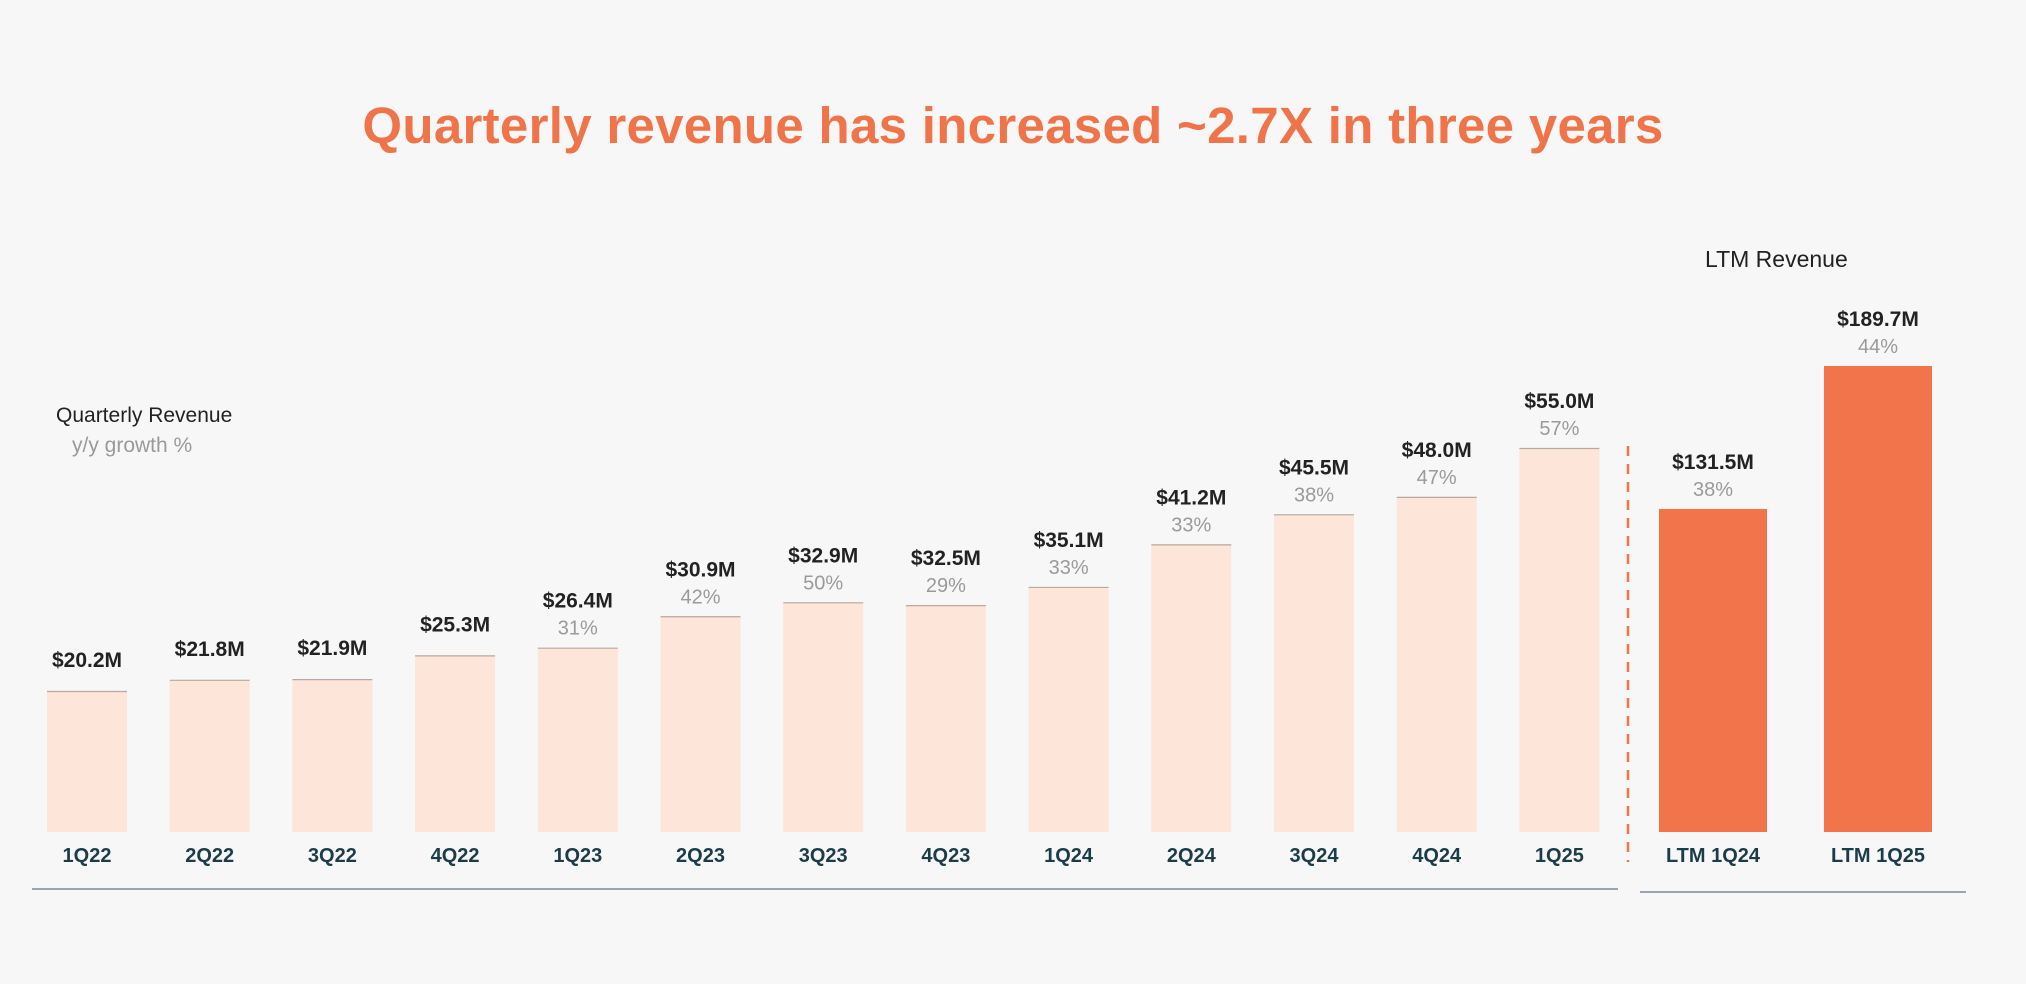 The height and width of the screenshot is (984, 2026). What do you see at coordinates (700, 597) in the screenshot?
I see `bar-growth-label: 42%` at bounding box center [700, 597].